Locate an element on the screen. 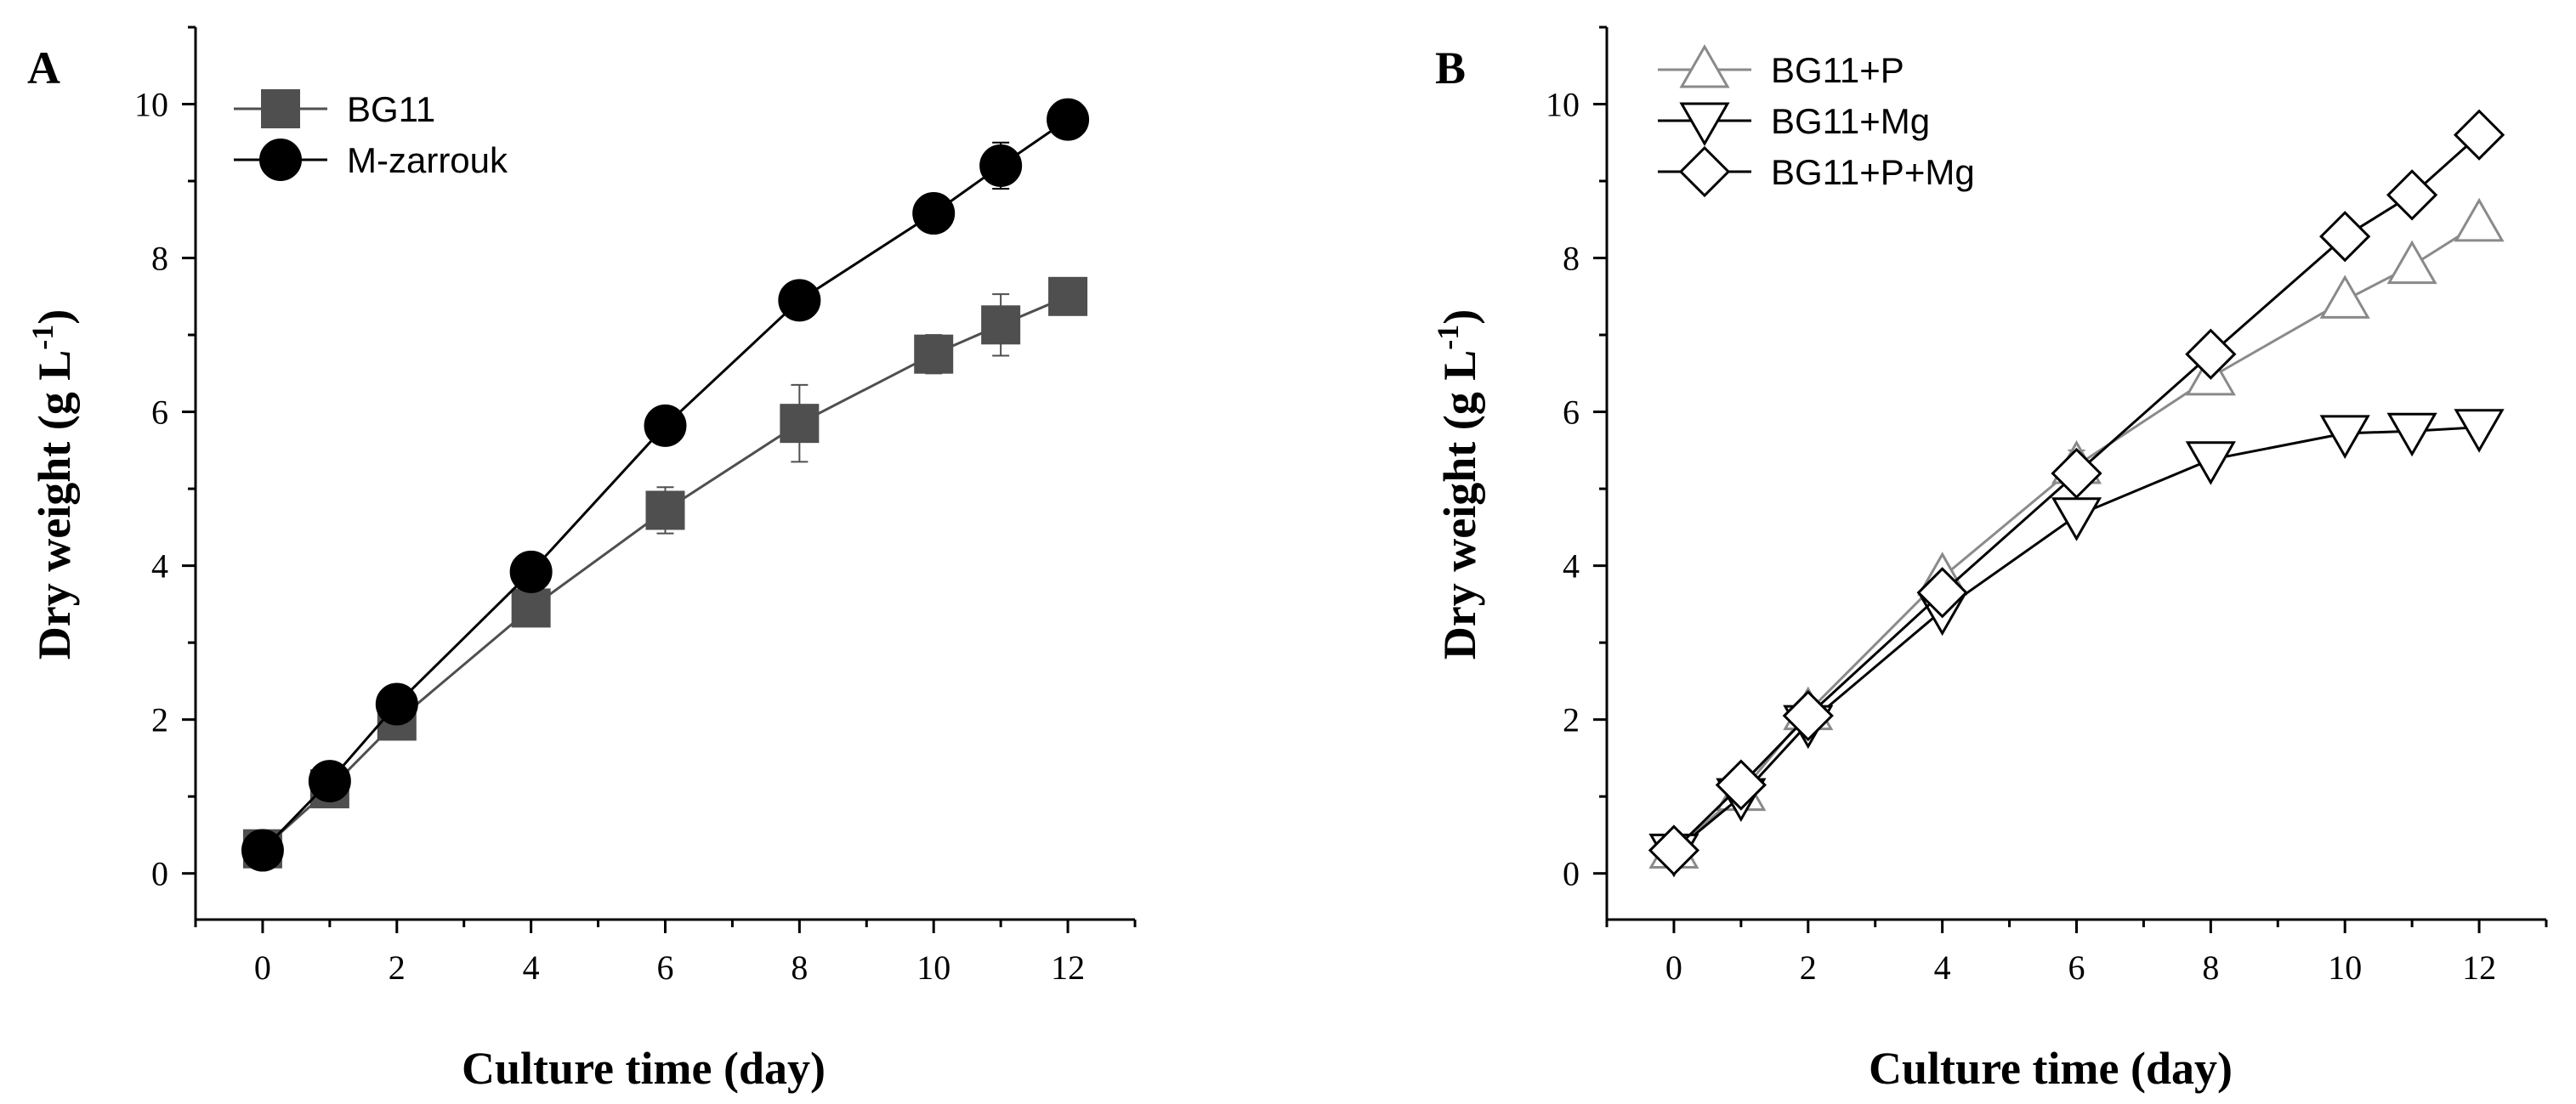  panel-a-x-tick-label: 0 is located at coordinates (262, 967).